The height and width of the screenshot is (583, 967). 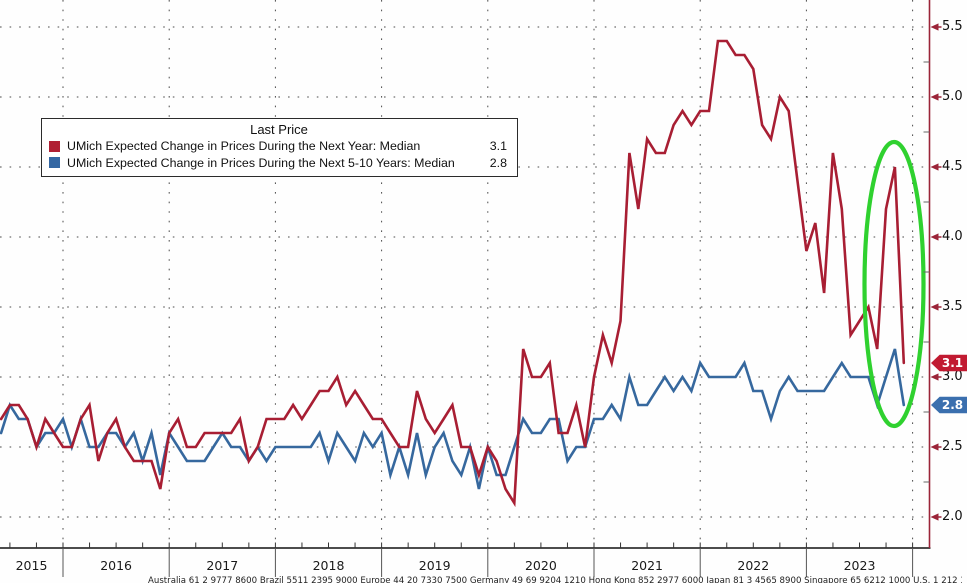 I want to click on x-axis-year-label: 2020, so click(x=540, y=565).